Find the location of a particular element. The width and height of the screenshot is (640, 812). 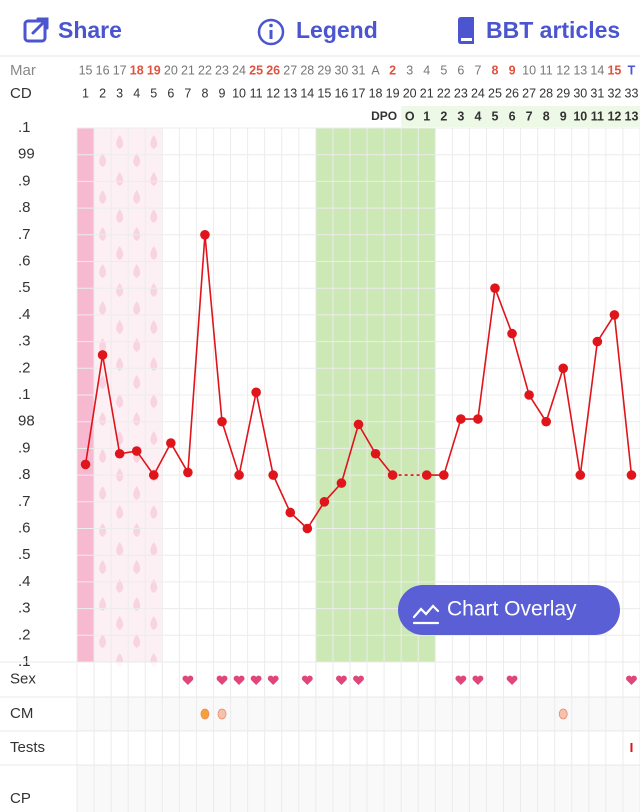

articles-button: BBT articles is located at coordinates (539, 30).